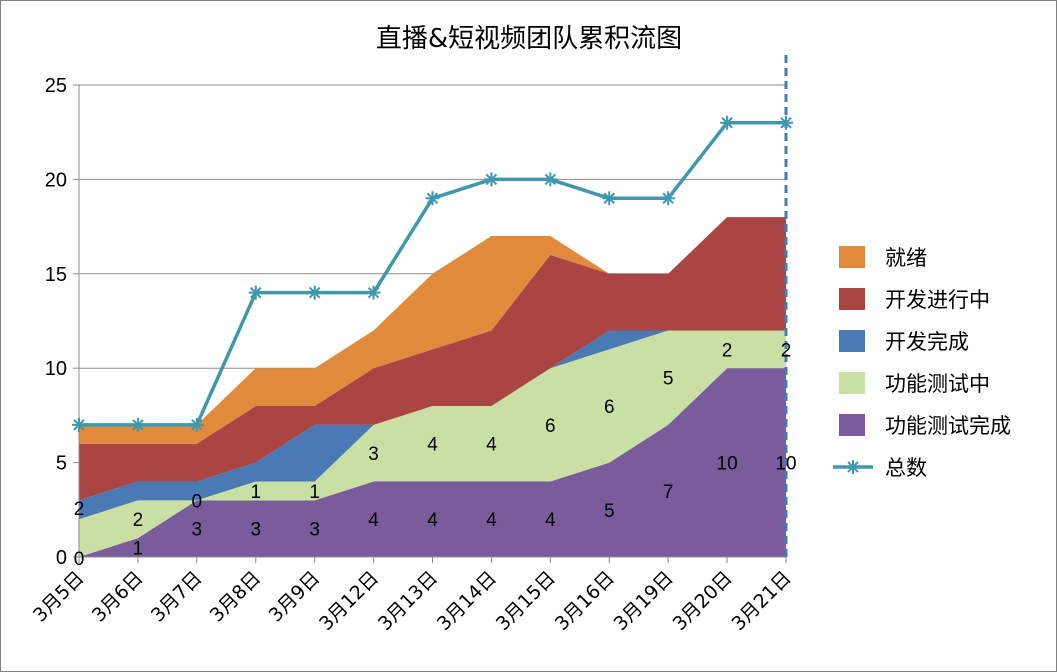 The width and height of the screenshot is (1057, 672). What do you see at coordinates (408, 601) in the screenshot?
I see `x-tick-label: 3月13日` at bounding box center [408, 601].